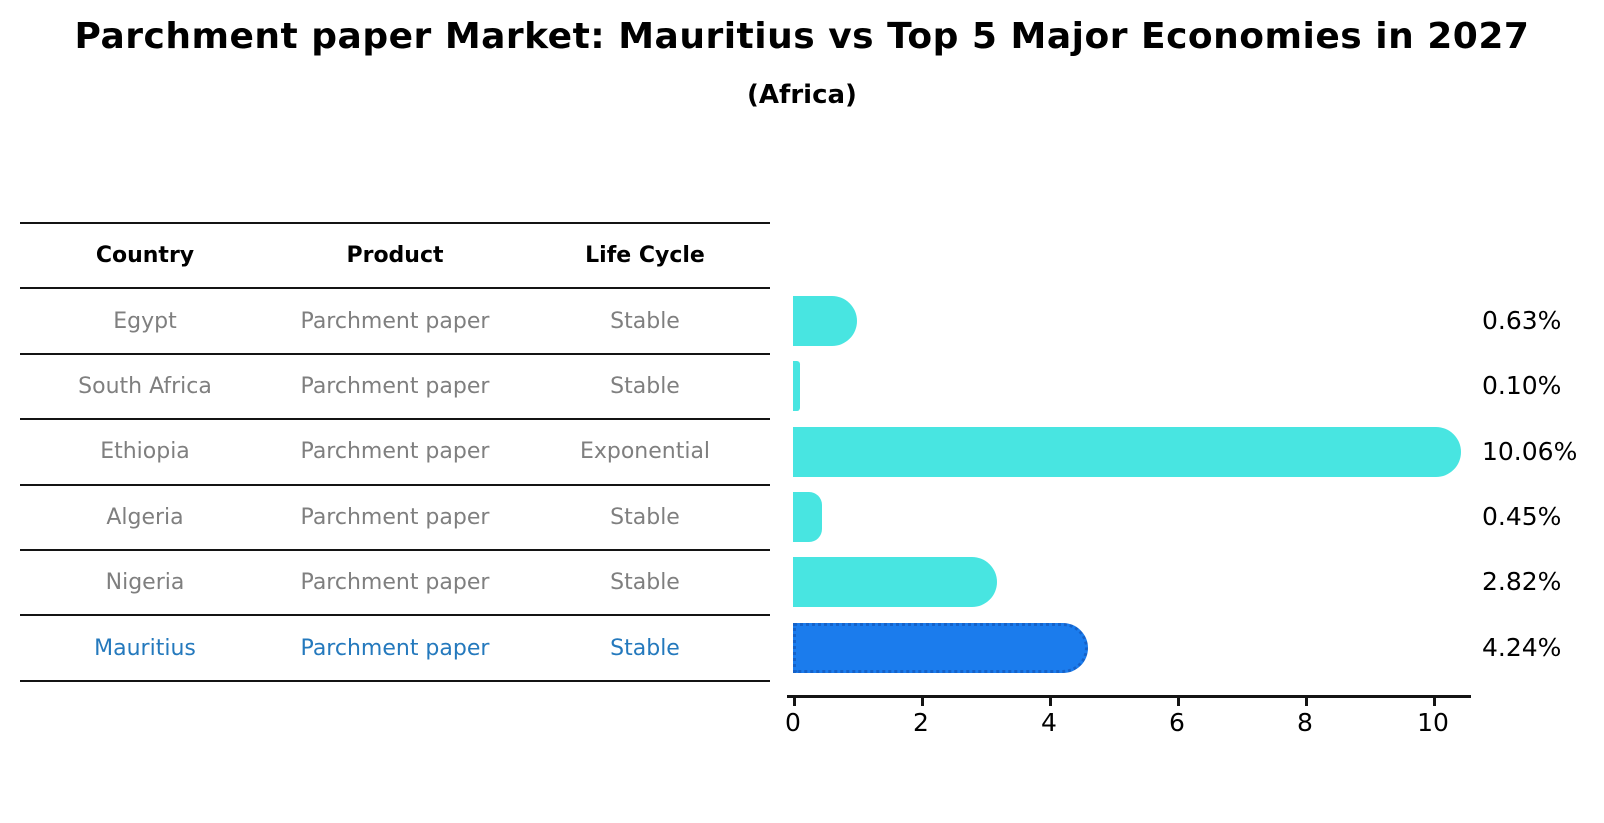 This screenshot has height=823, width=1604. Describe the element at coordinates (145, 321) in the screenshot. I see `table-cell-country: Egypt` at that location.